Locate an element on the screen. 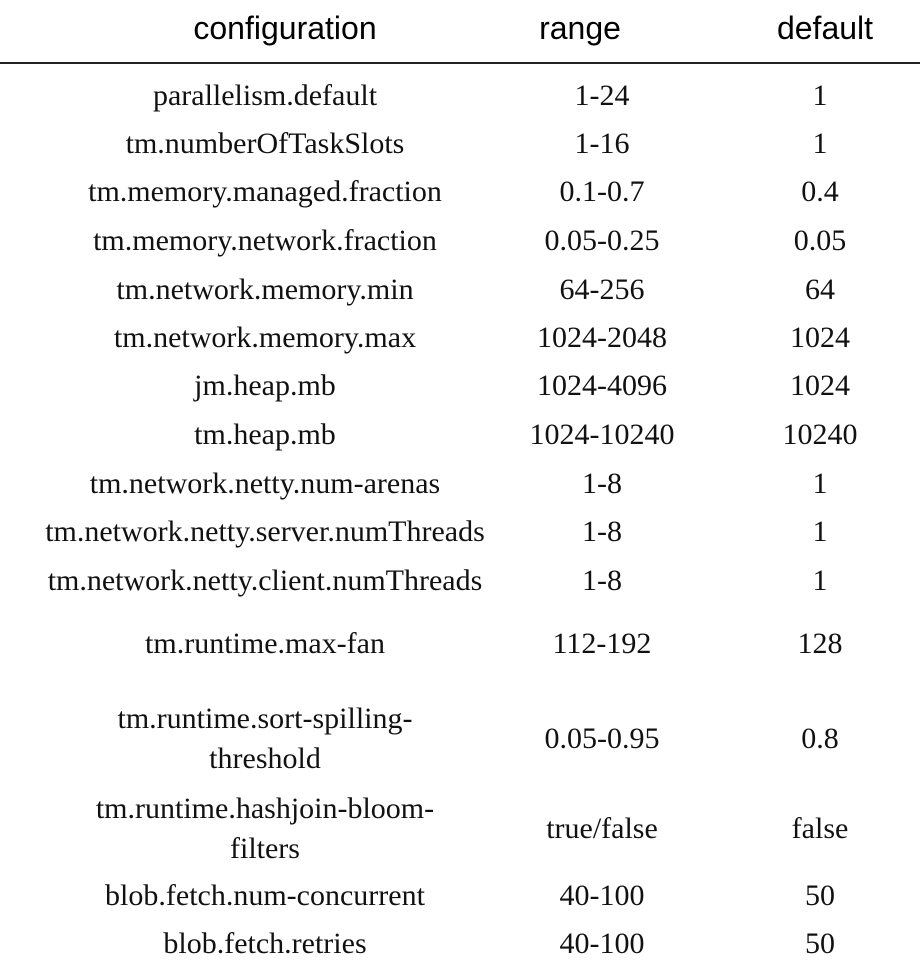 This screenshot has height=969, width=920. header-configuration: configuration is located at coordinates (285, 28).